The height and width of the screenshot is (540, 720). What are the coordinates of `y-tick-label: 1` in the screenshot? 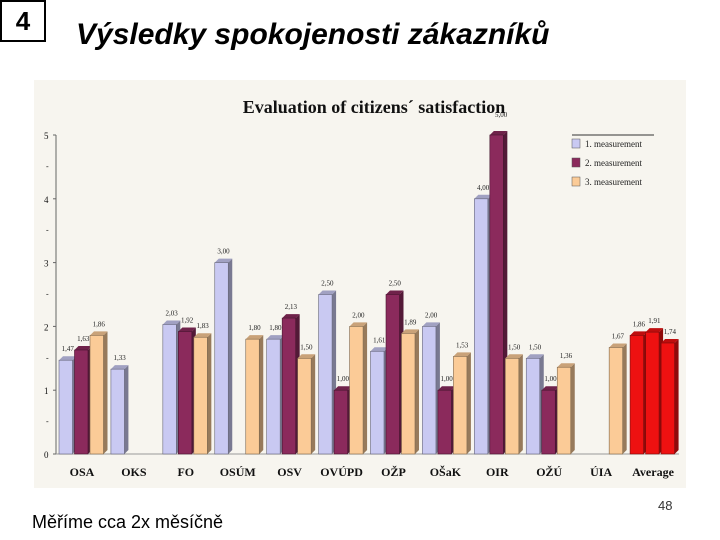 It's located at (46, 391).